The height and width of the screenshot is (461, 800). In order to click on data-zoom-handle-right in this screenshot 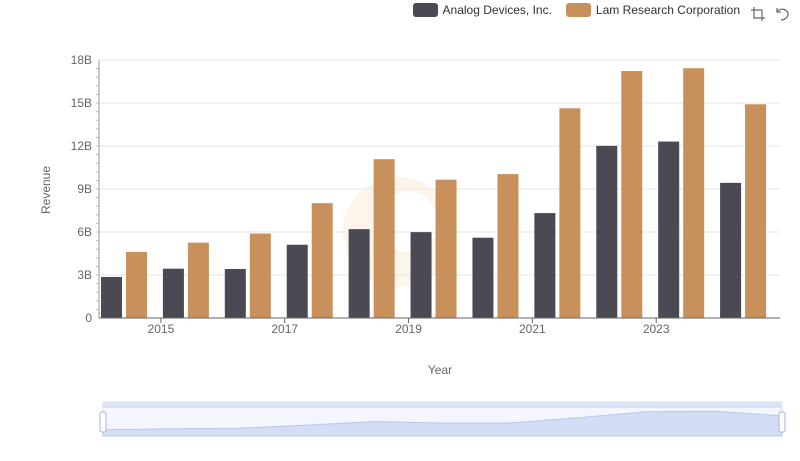, I will do `click(782, 422)`.